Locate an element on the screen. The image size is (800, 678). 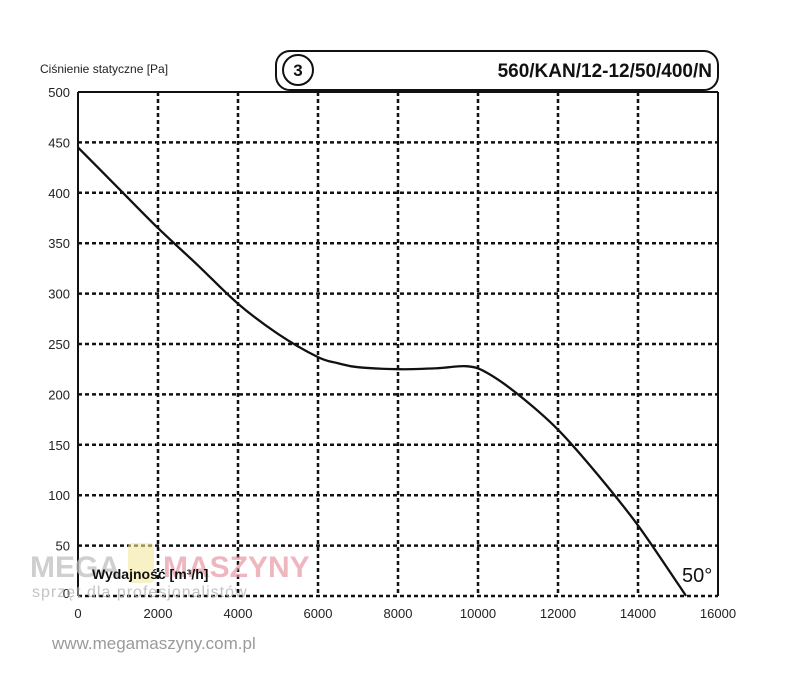
curve-number-badge is located at coordinates (298, 70).